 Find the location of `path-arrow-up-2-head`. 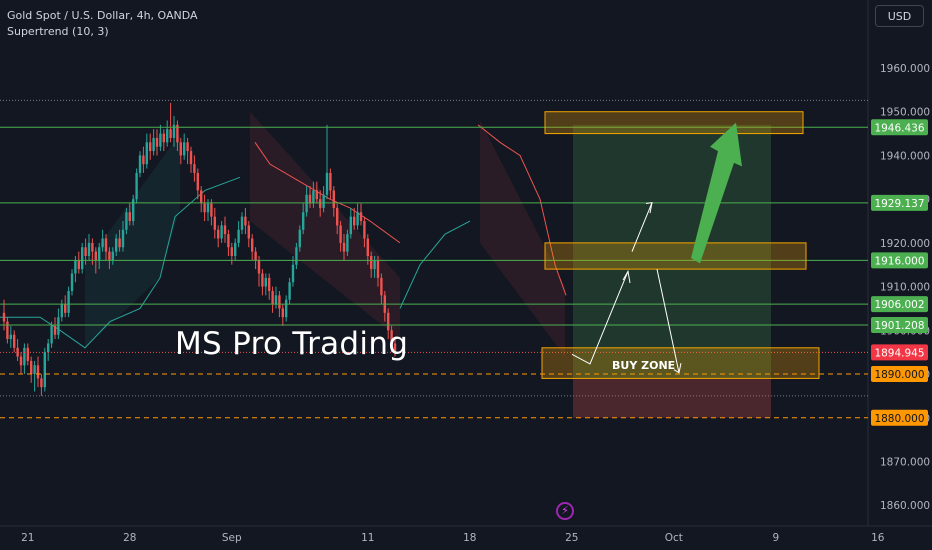

path-arrow-up-2-head is located at coordinates (649, 208).